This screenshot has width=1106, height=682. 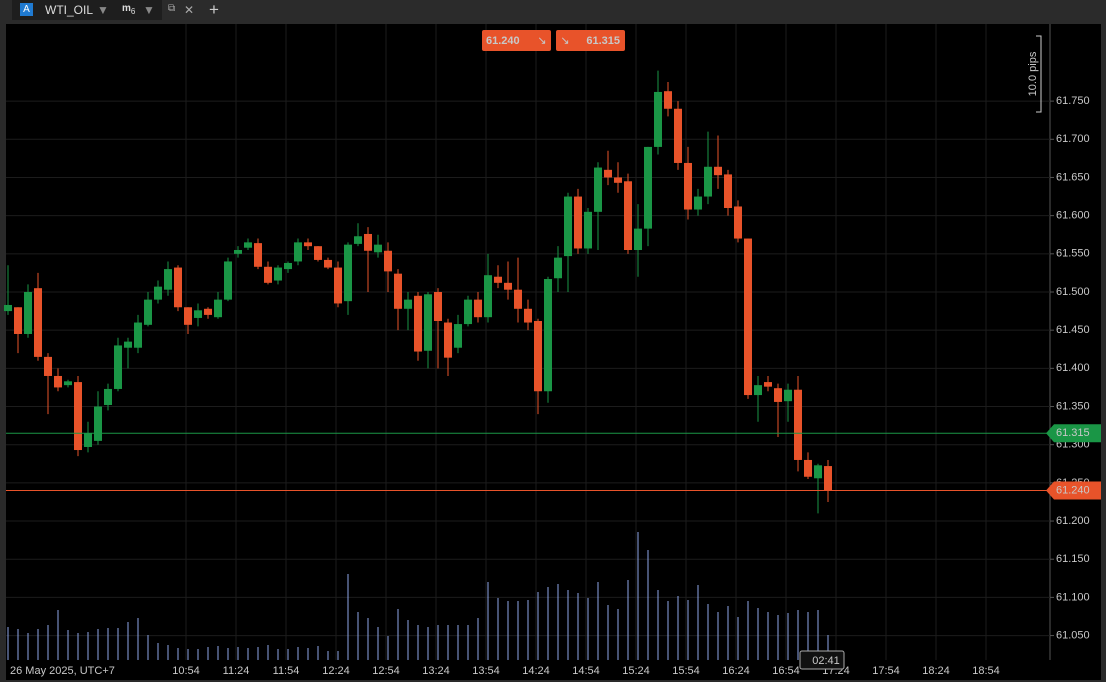 I want to click on date-label: 26 May 2025, UTC+7, so click(x=62, y=671).